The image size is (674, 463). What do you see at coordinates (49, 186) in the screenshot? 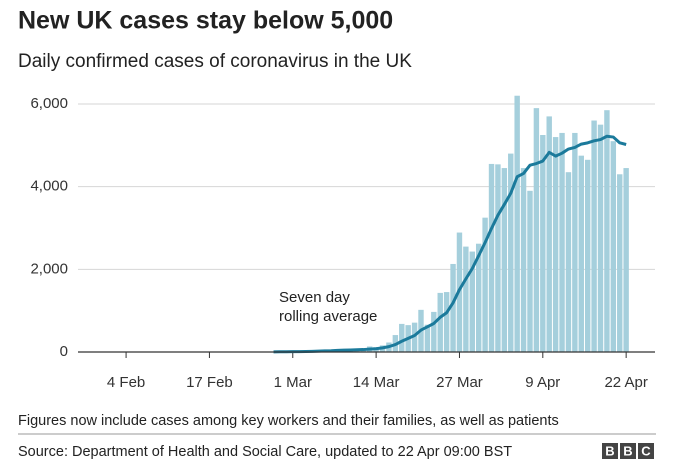
I see `y-tick-label: 4,000` at bounding box center [49, 186].